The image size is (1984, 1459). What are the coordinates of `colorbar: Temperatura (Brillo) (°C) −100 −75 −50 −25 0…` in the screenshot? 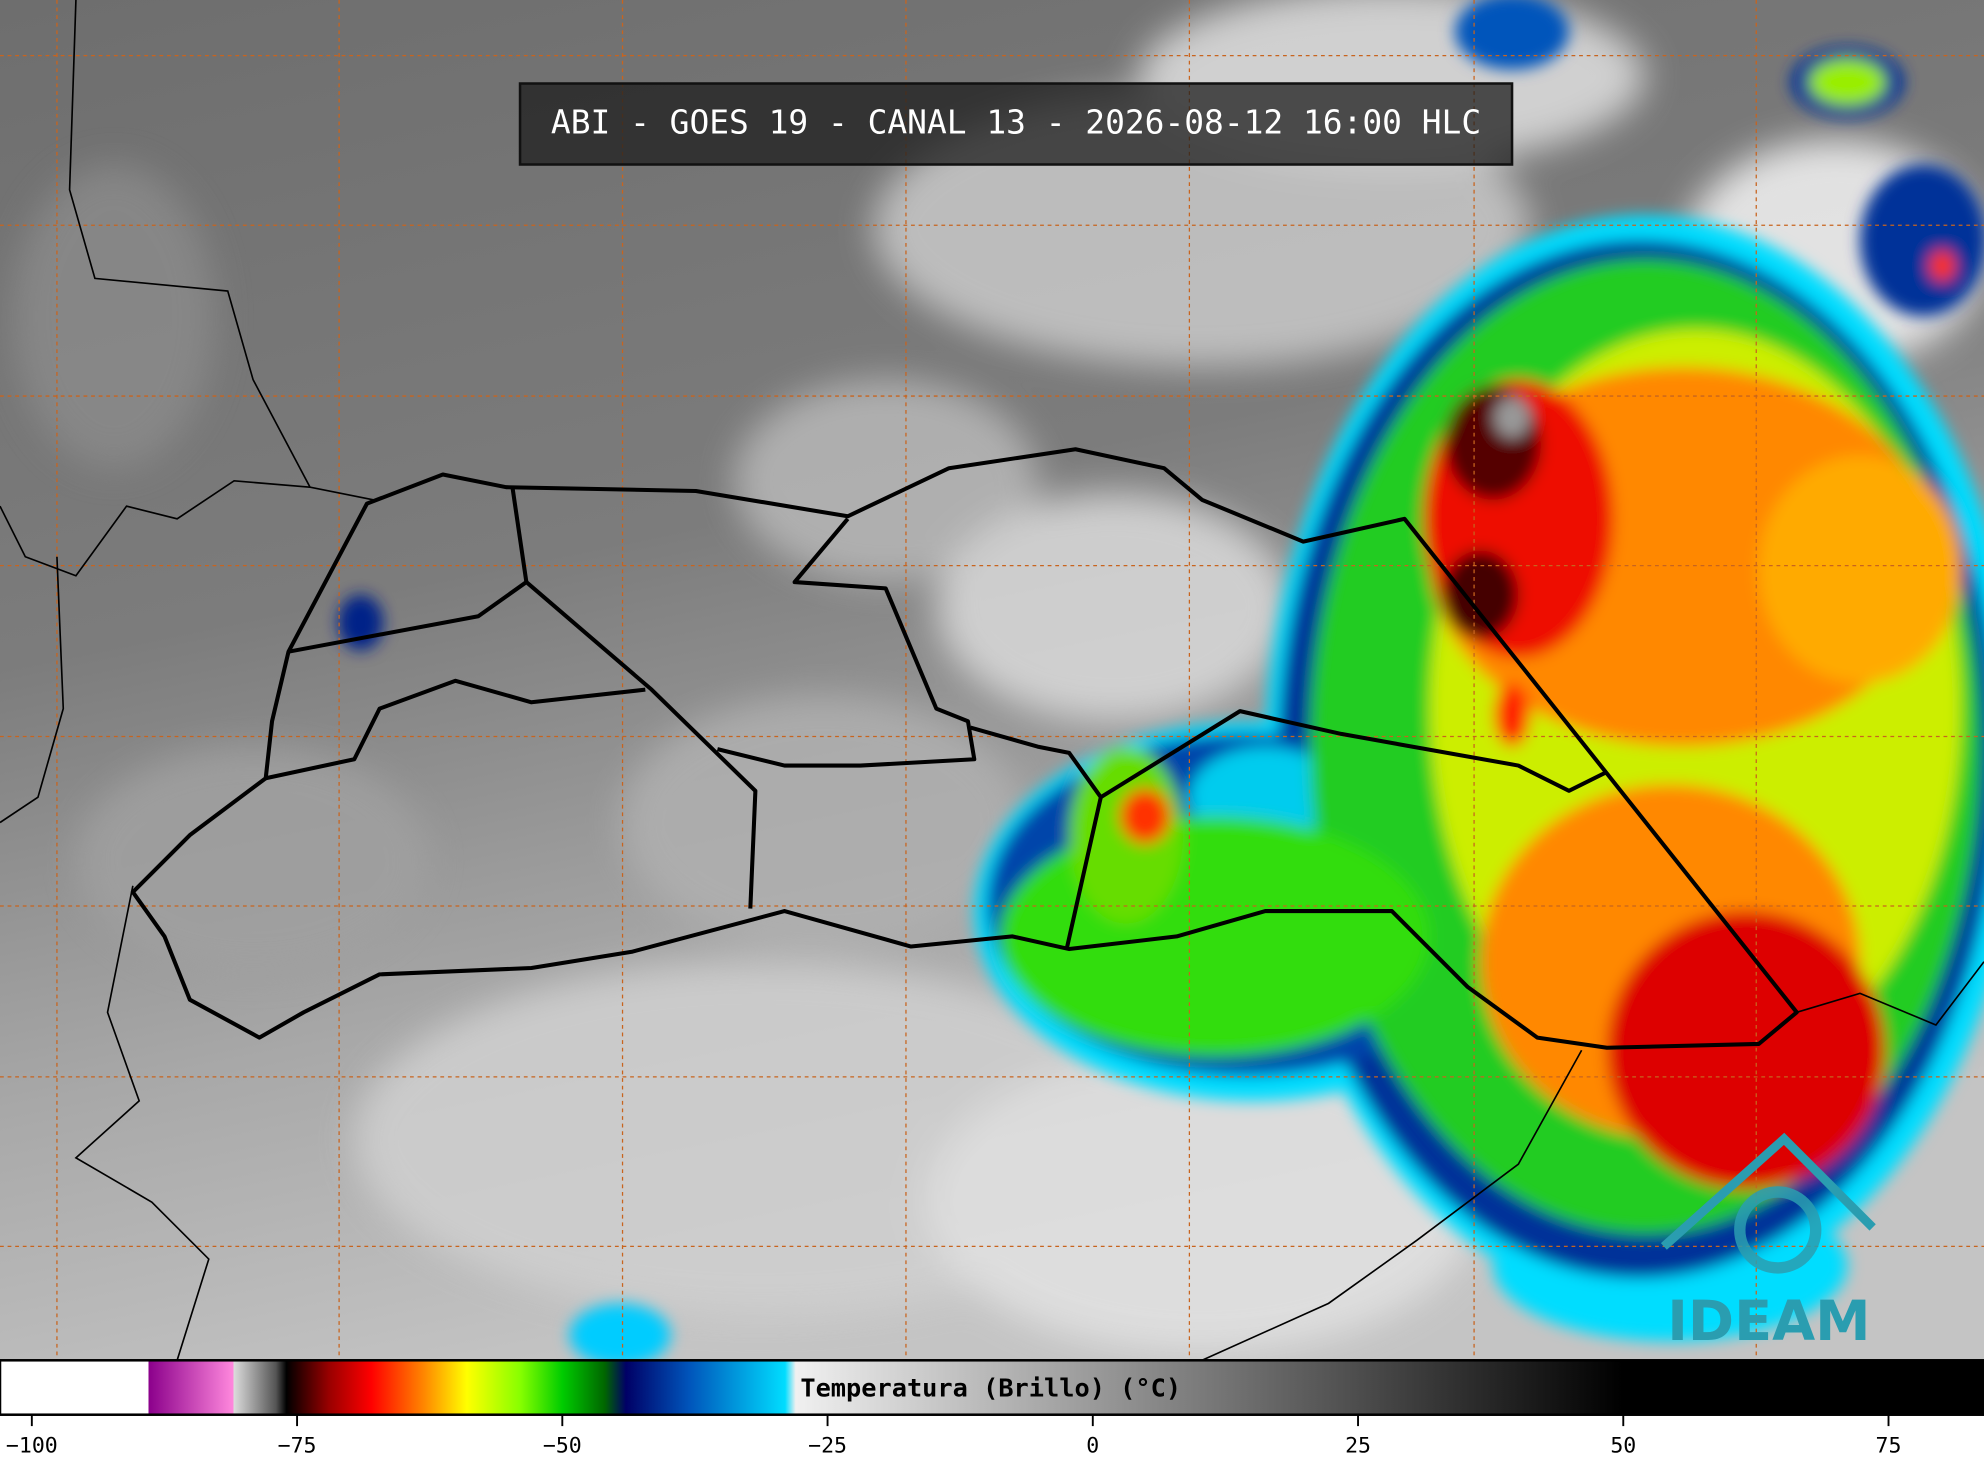 It's located at (992, 1408).